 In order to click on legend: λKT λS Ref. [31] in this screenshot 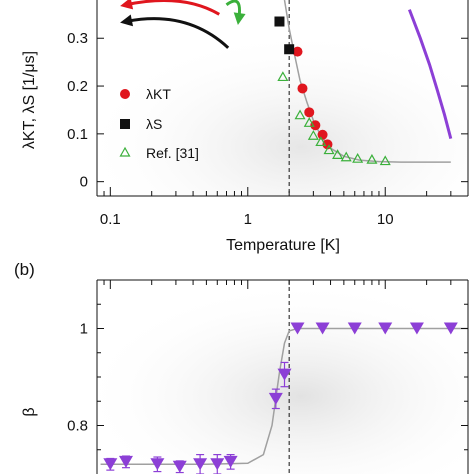, I will do `click(159, 123)`.